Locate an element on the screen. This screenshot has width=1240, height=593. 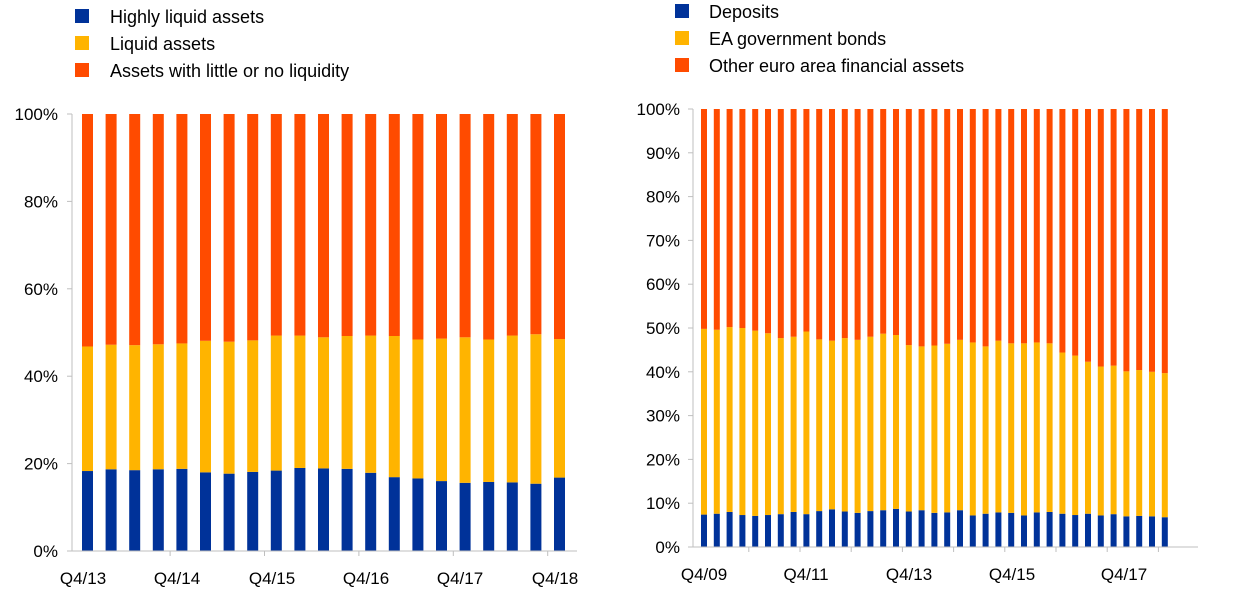
x-tick-label: Q4/15 is located at coordinates (1012, 574).